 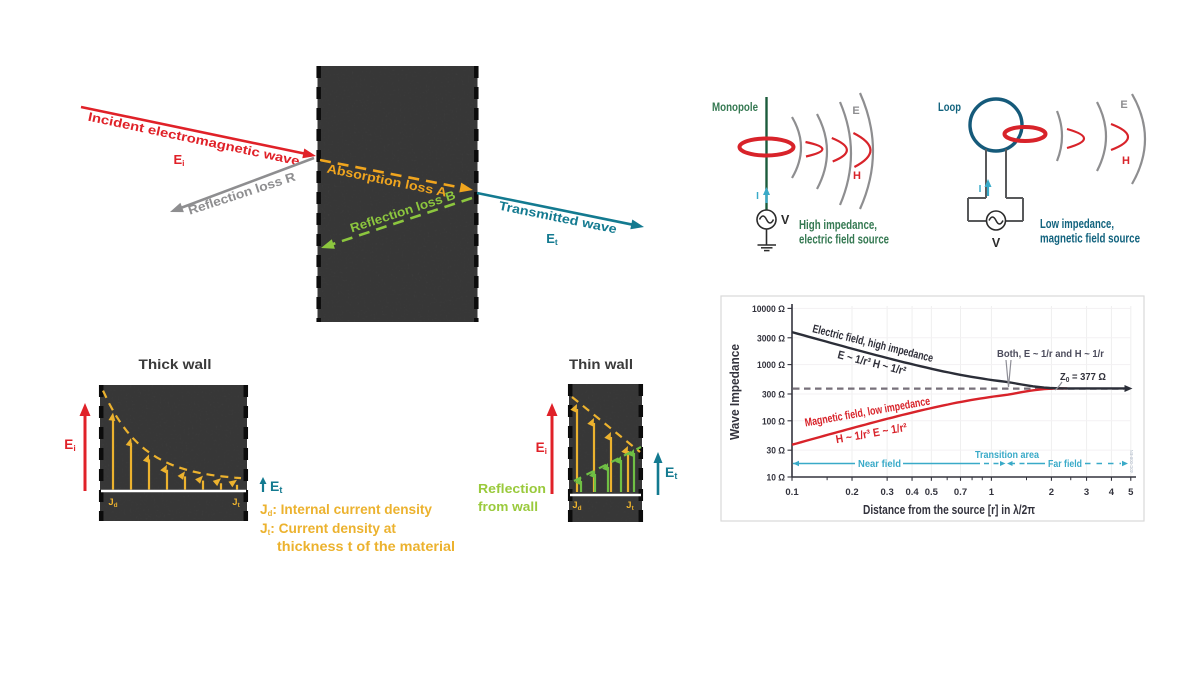 What do you see at coordinates (773, 421) in the screenshot?
I see `svg-text: 100 Ω` at bounding box center [773, 421].